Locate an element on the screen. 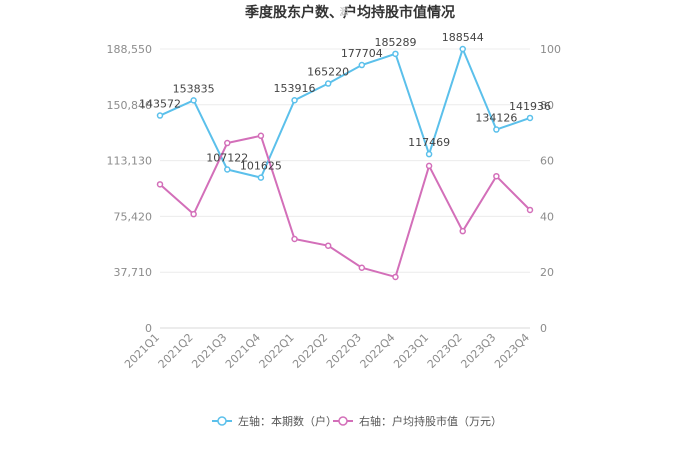  chart-title: 季度股东户数、户均持股市值情况 is located at coordinates (349, 12).